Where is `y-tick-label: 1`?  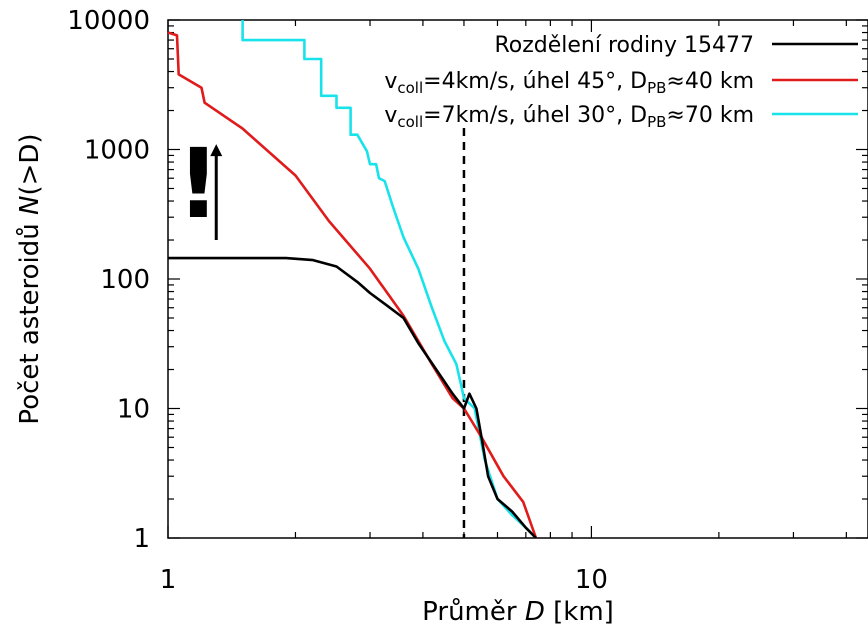 y-tick-label: 1 is located at coordinates (141, 539).